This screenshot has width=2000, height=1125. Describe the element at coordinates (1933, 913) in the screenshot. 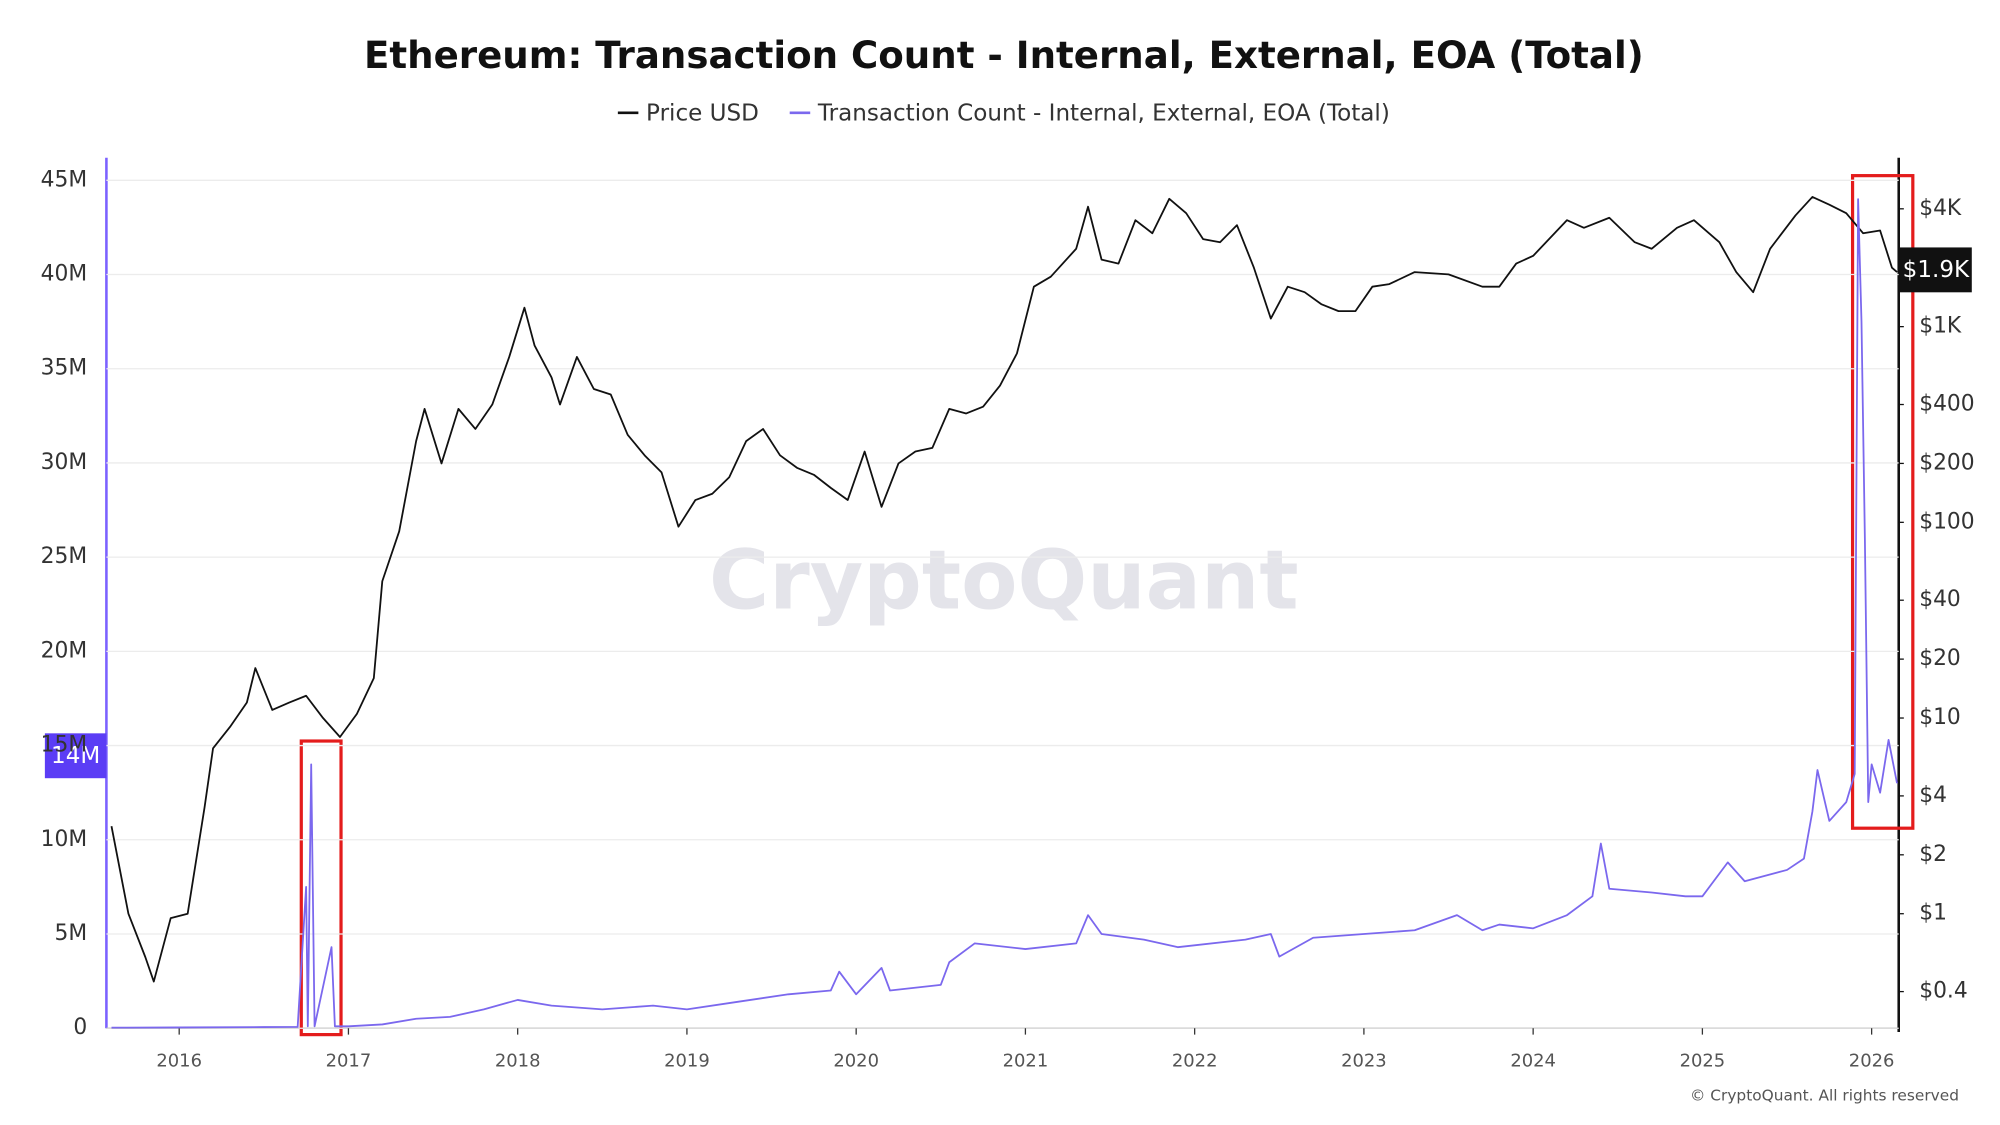

I see `y2-tick-label: $1` at that location.